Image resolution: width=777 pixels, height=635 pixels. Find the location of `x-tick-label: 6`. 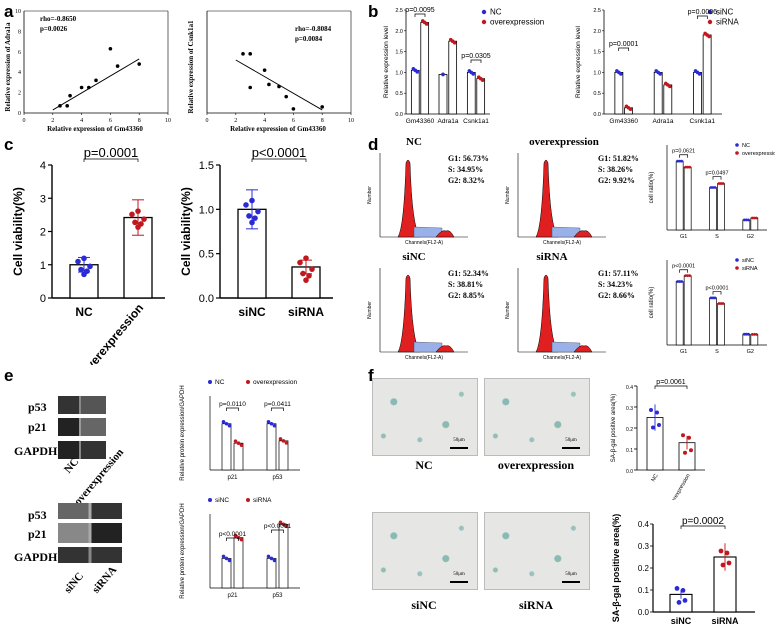

x-tick-label: 6 is located at coordinates (293, 121).